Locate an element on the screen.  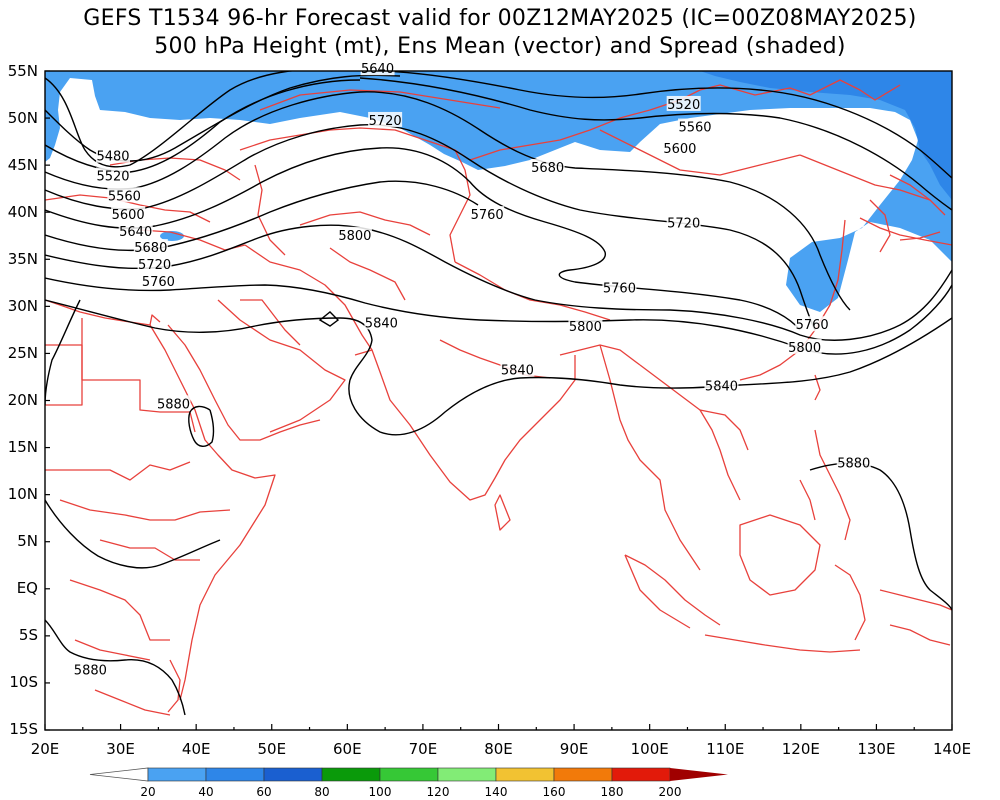
lat-label: 20N is located at coordinates (23, 400).